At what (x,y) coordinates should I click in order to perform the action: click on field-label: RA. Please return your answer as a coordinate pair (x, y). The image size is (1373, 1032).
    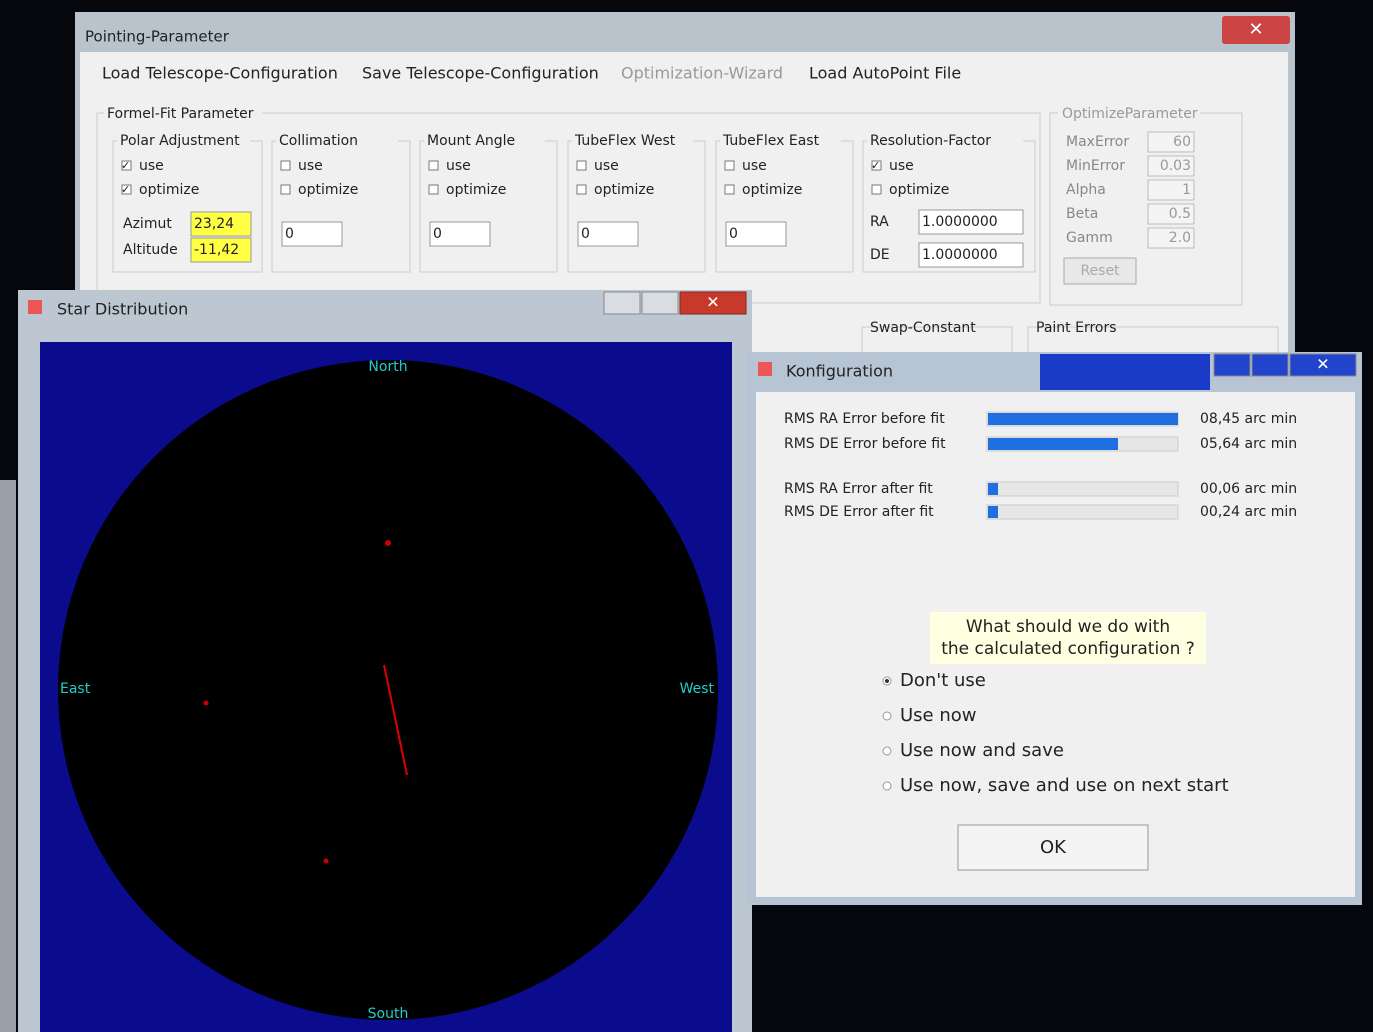
    Looking at the image, I should click on (879, 222).